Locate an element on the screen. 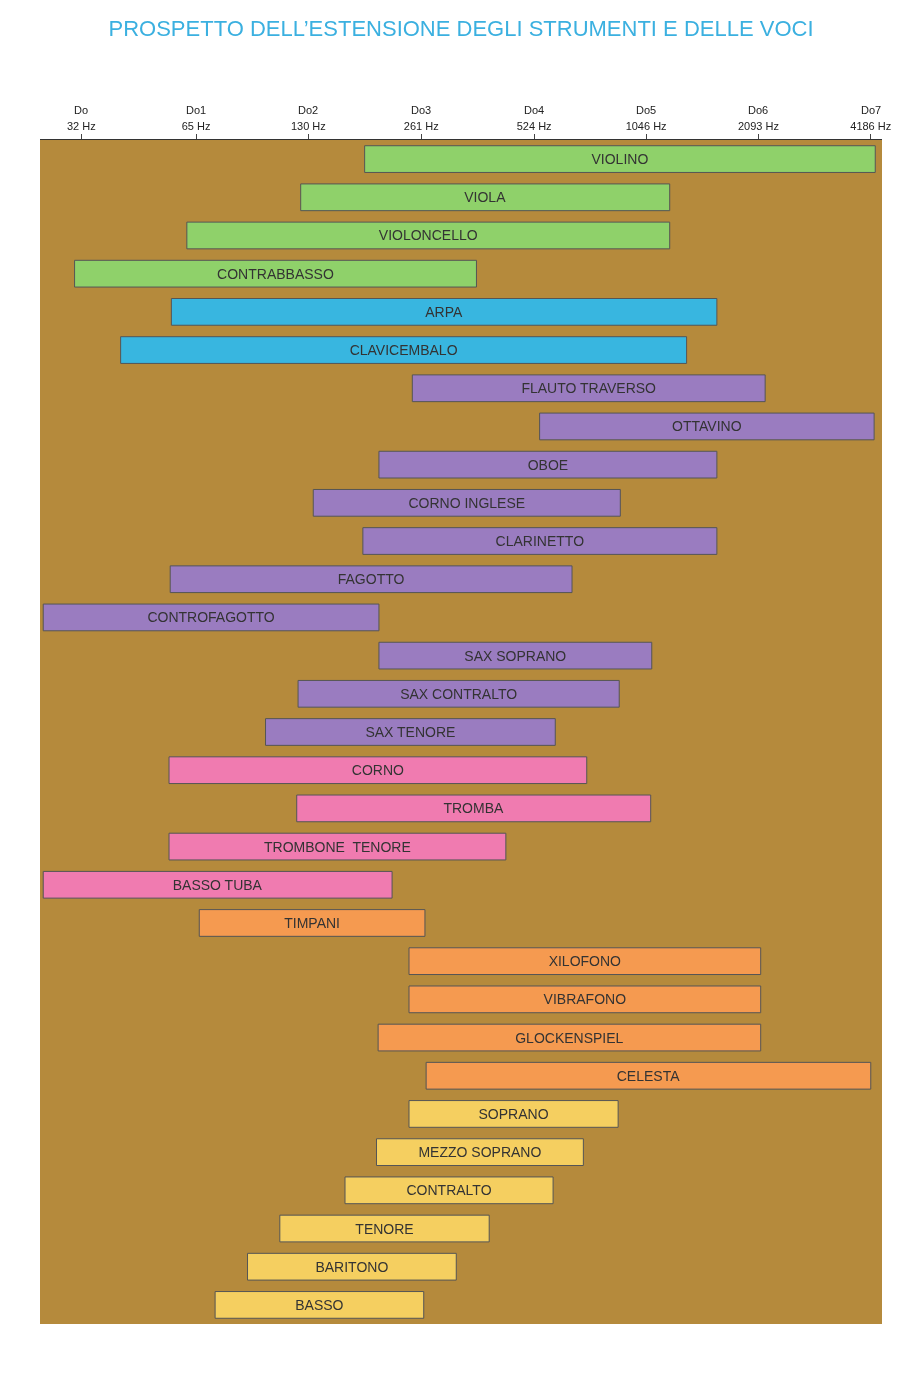 The image size is (922, 1374). y-tick-label: VIBRAFONO is located at coordinates (585, 999).